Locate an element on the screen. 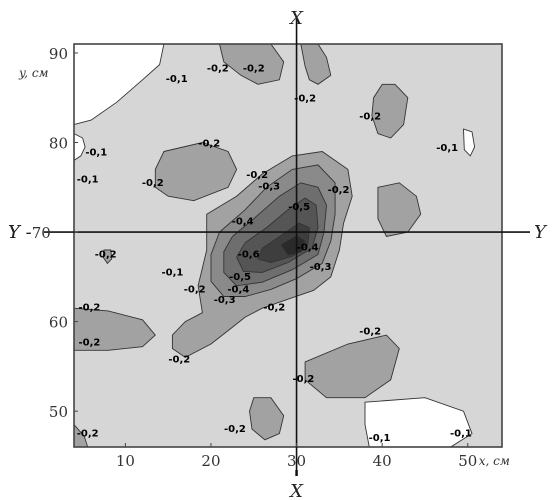 The height and width of the screenshot is (500, 553). y-tick-label-80: 80 is located at coordinates (58, 144).